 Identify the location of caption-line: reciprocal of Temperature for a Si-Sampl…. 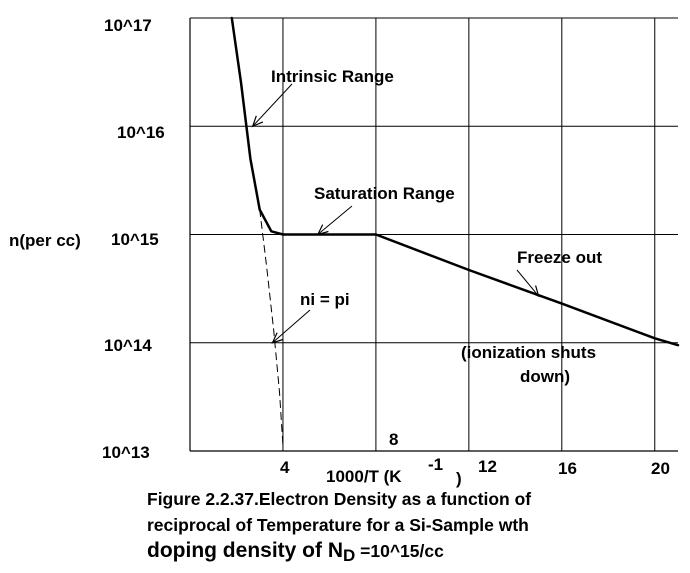
(338, 525).